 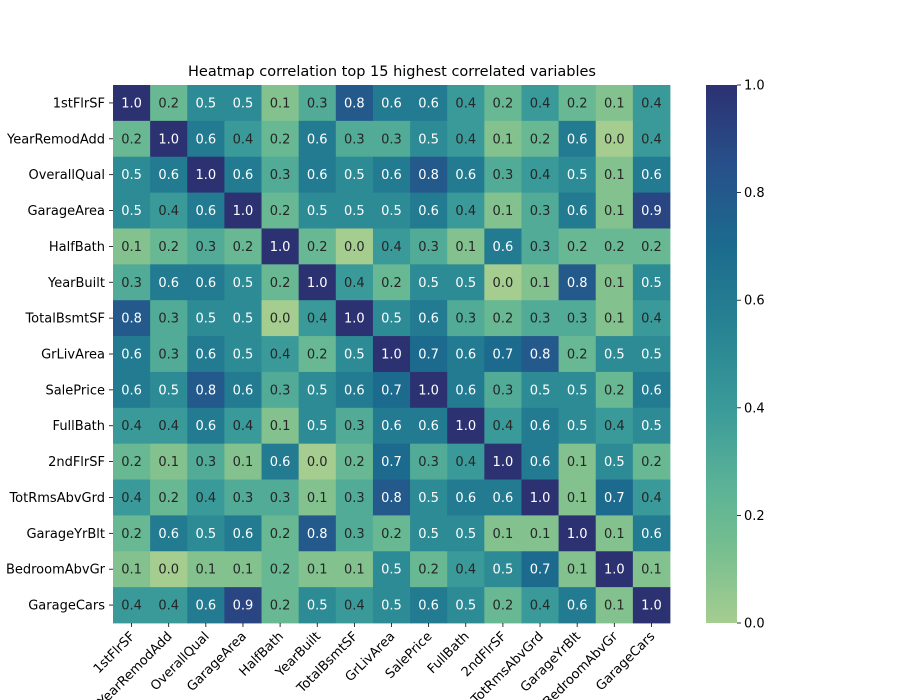 What do you see at coordinates (73, 355) in the screenshot?
I see `y-tick-label: GrLivArea` at bounding box center [73, 355].